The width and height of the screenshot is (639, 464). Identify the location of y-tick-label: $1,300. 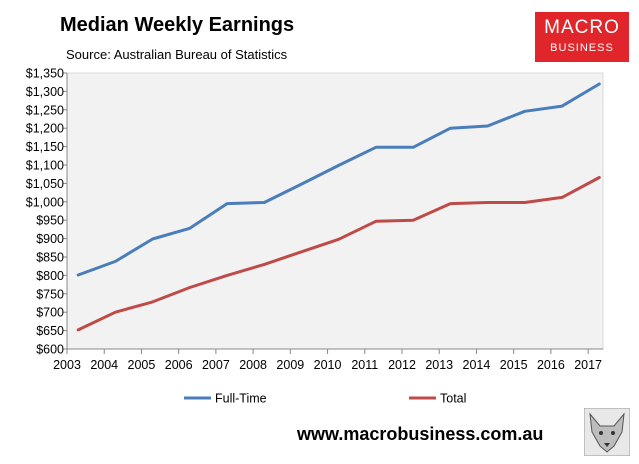
(45, 92).